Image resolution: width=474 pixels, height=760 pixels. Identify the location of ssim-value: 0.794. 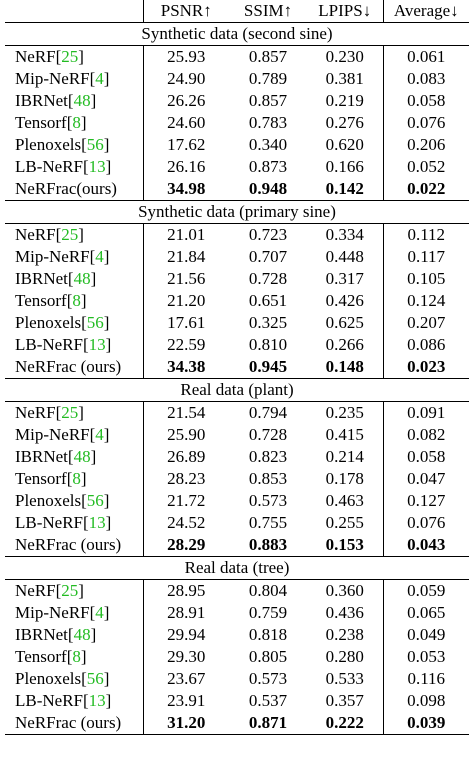
(268, 412).